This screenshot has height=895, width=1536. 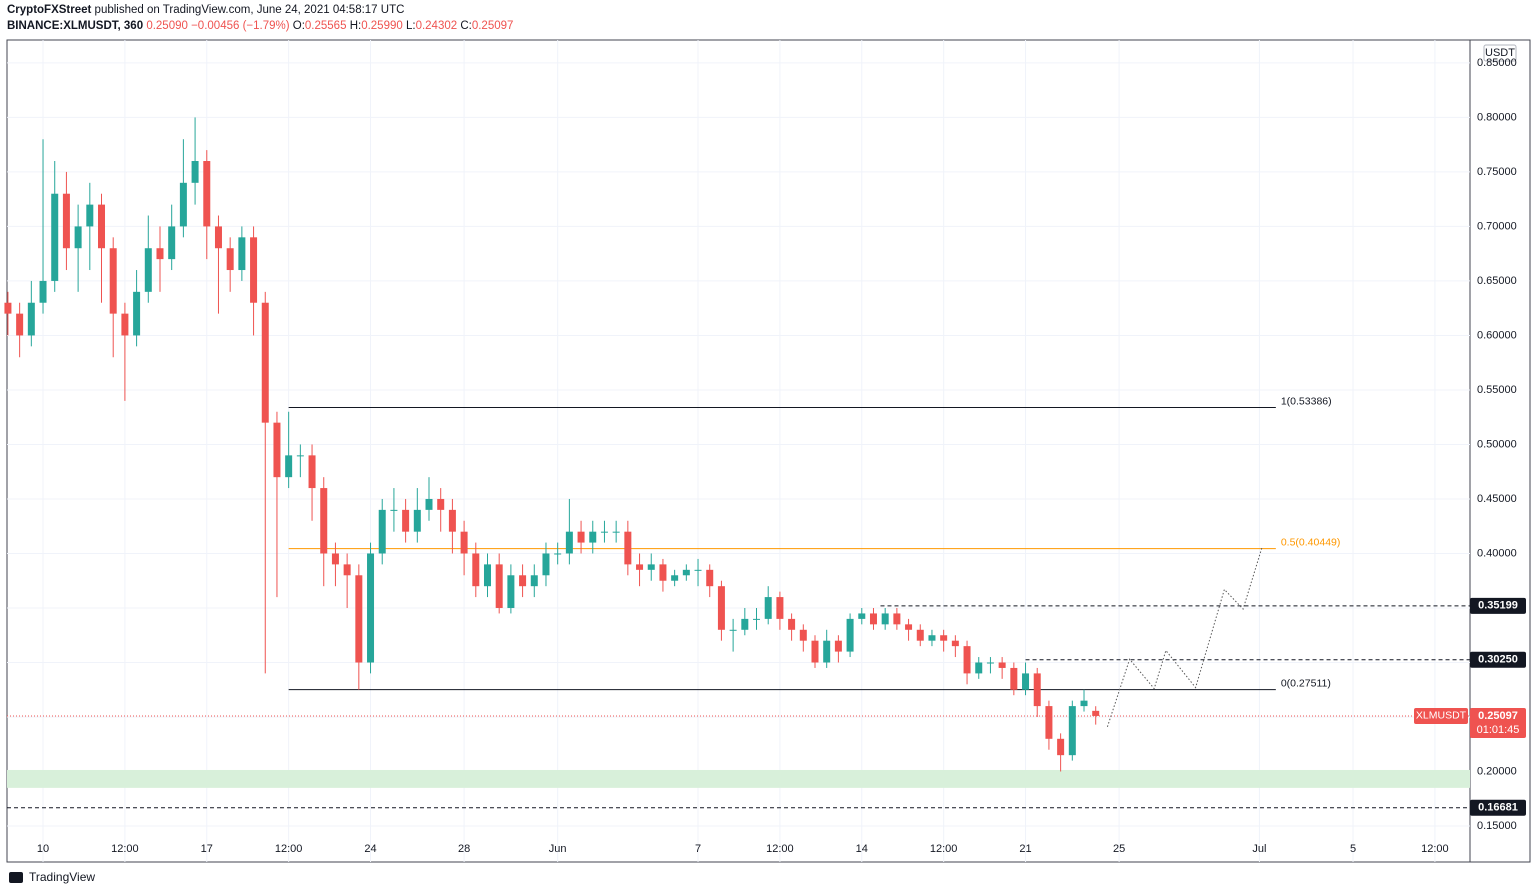 What do you see at coordinates (298, 26) in the screenshot?
I see `ohlc-key: O:` at bounding box center [298, 26].